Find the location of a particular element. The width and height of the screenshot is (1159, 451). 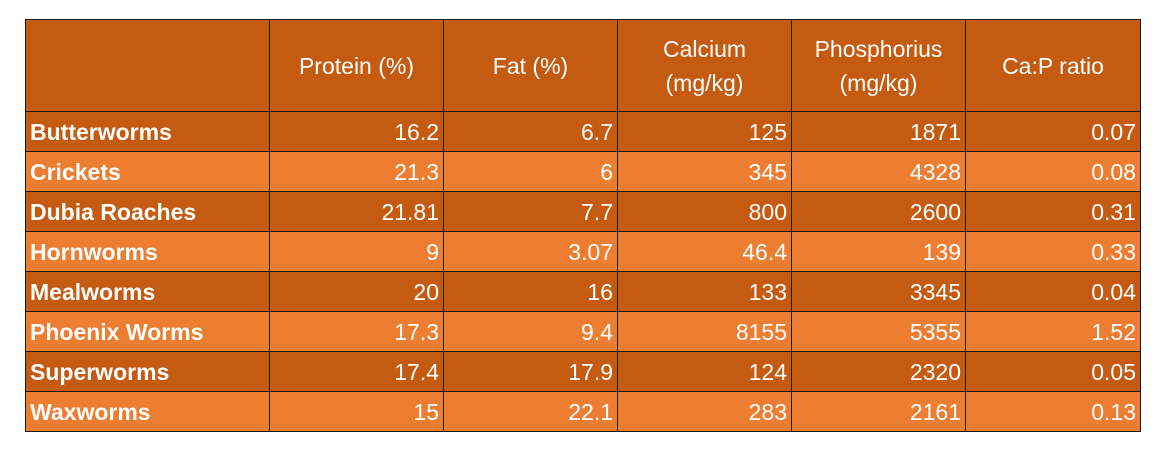

table-row: Mealworms 20 16 133 3345 0.04 is located at coordinates (583, 291).